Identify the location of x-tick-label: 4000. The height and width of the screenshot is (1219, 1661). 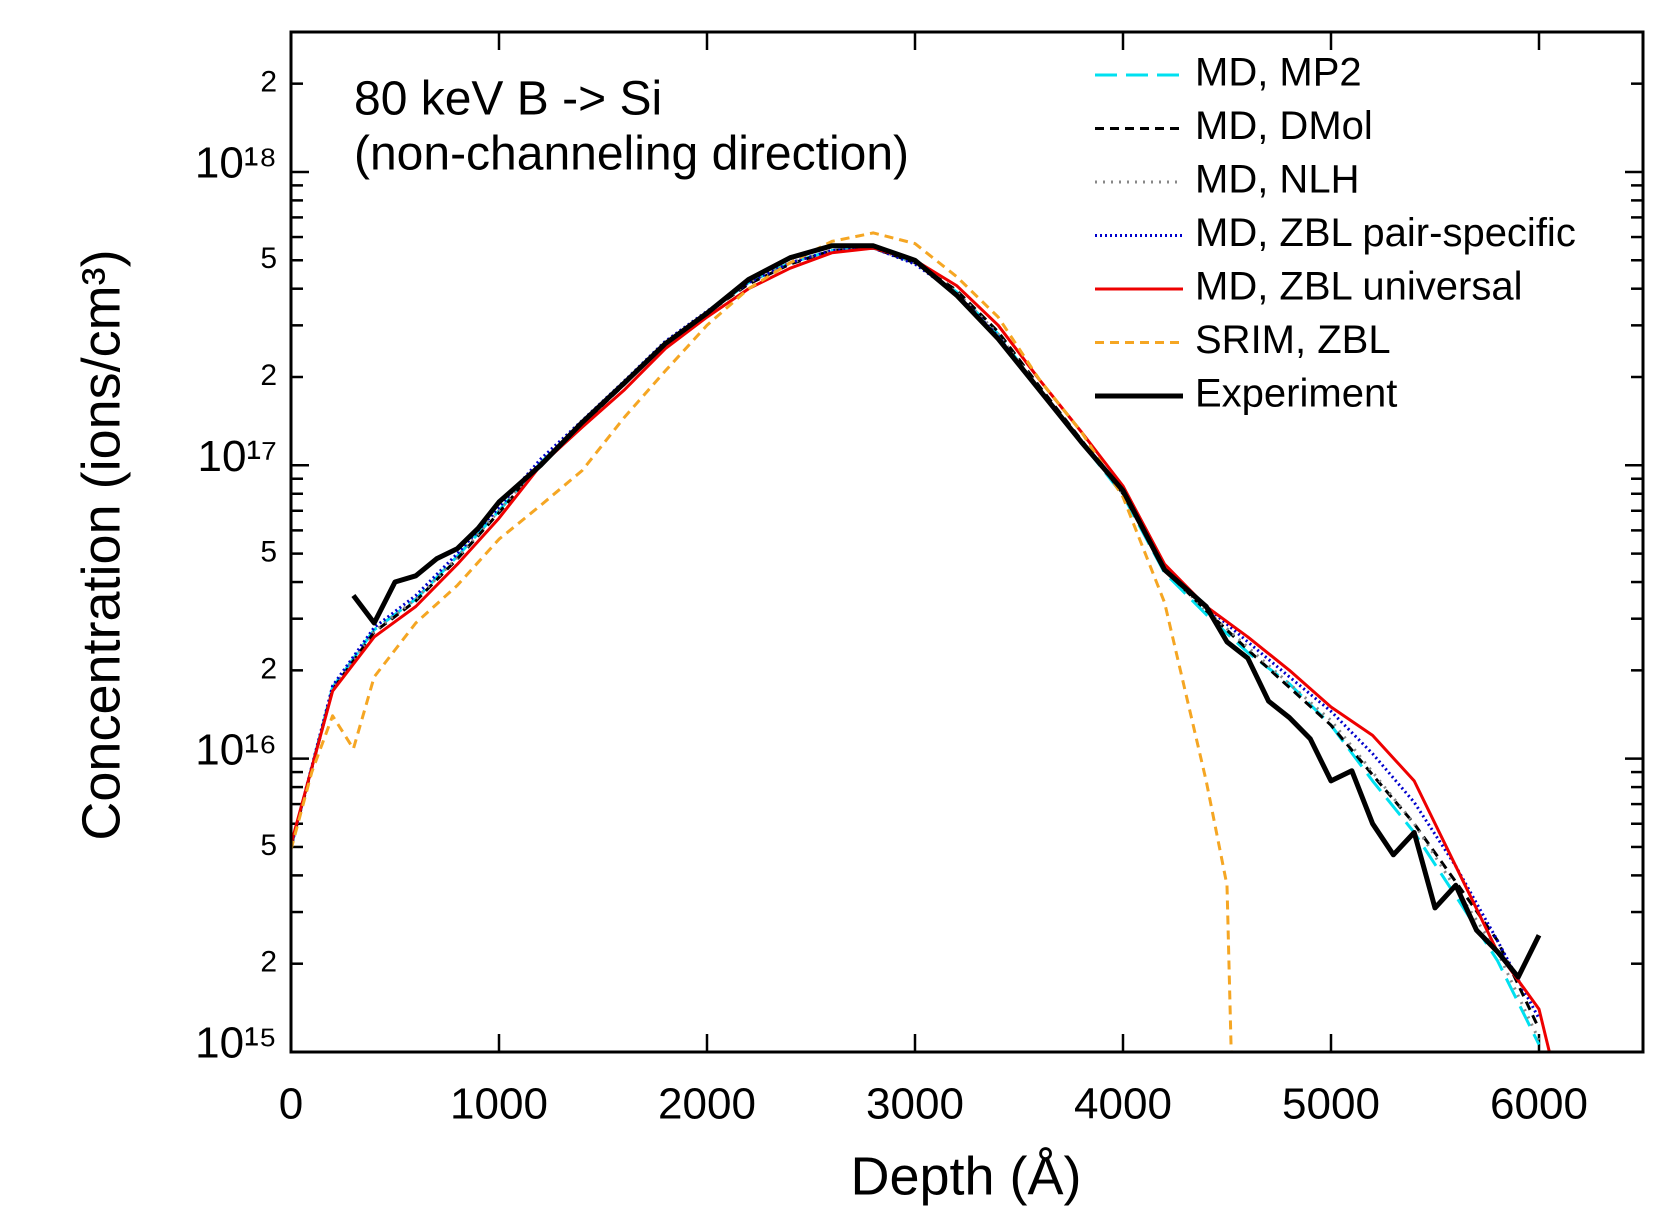
(1123, 1104).